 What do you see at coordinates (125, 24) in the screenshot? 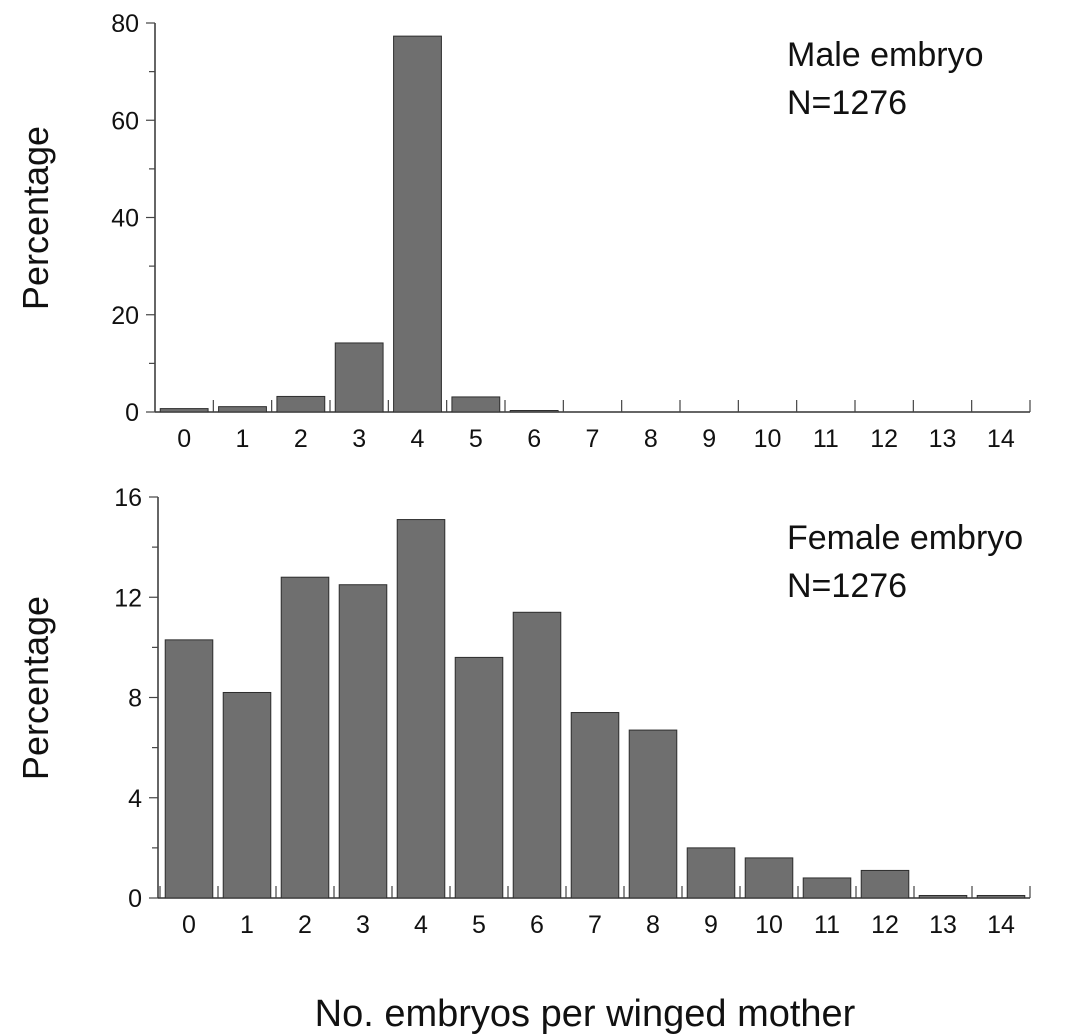
I see `y-tick-label: 80` at bounding box center [125, 24].